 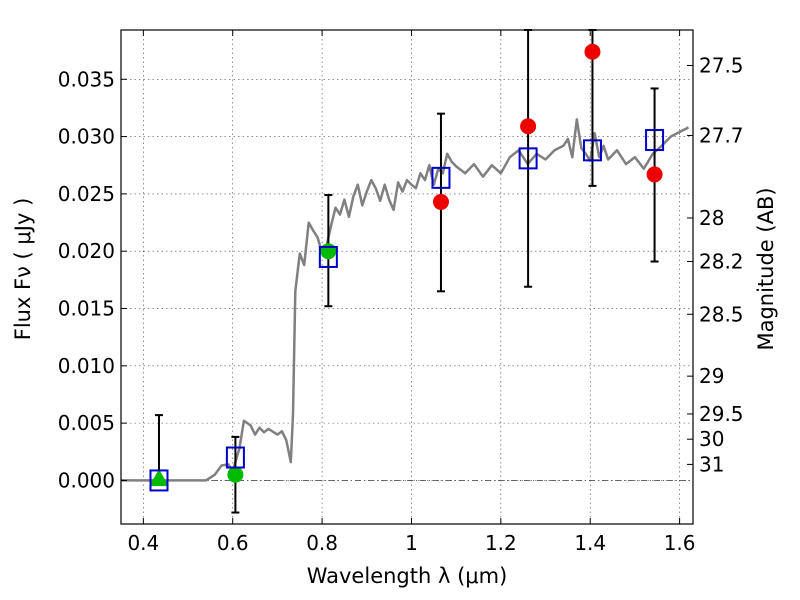 I want to click on y-axis-label: Flux Fν ( μJy ), so click(x=23, y=269).